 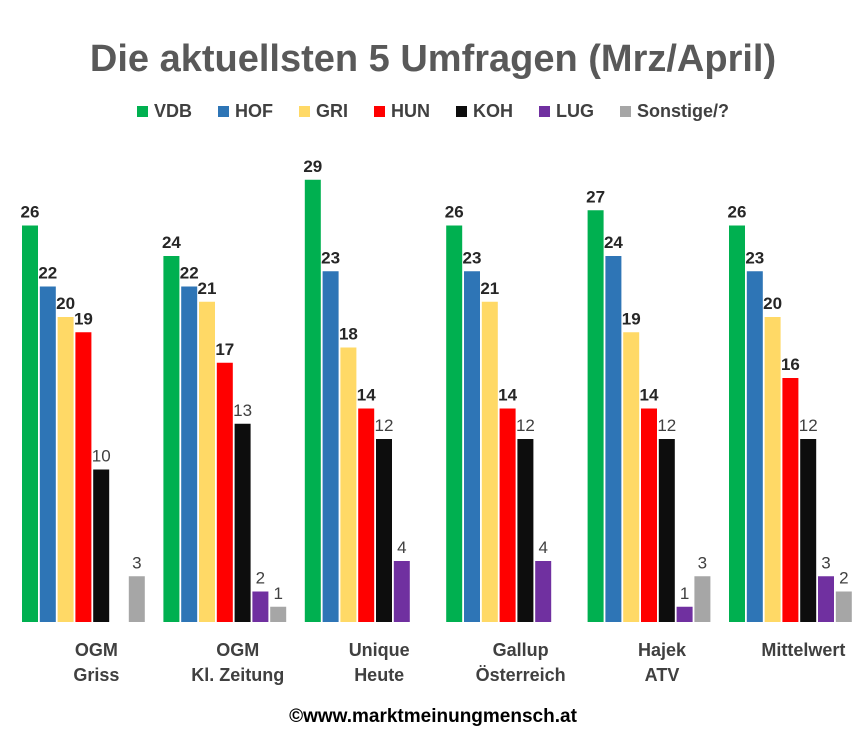 I want to click on category-label: Gallup, so click(x=521, y=650).